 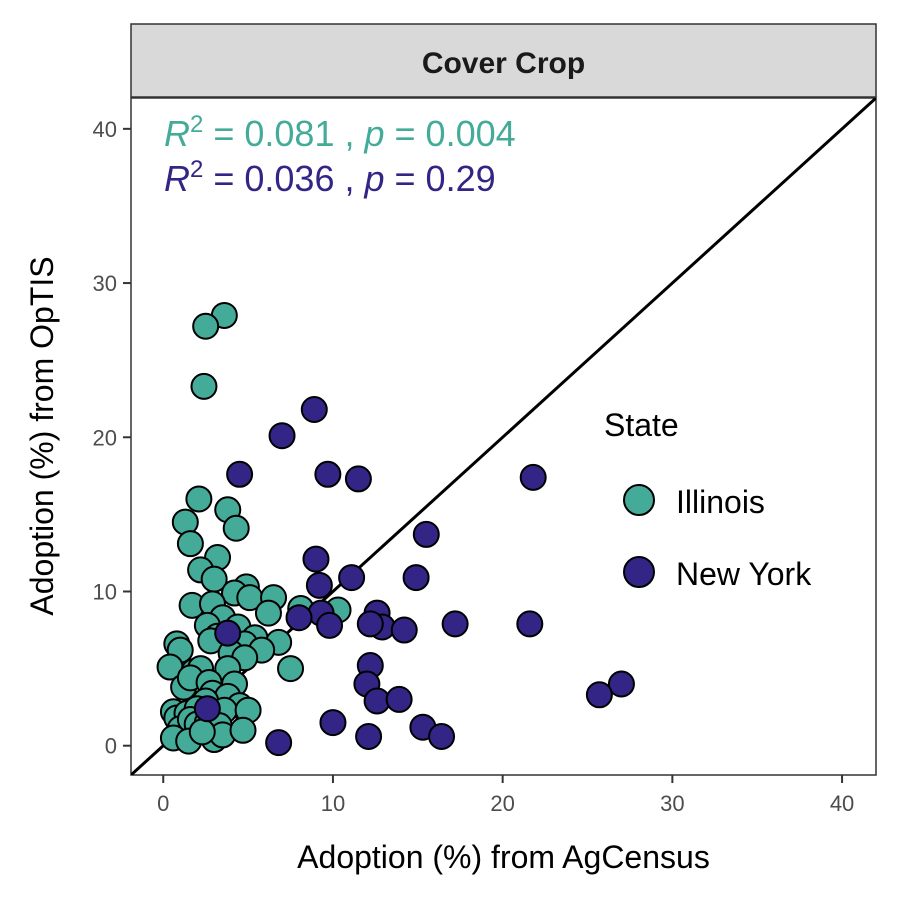 I want to click on x-axis: 0 10 20 30 40, so click(x=505, y=795).